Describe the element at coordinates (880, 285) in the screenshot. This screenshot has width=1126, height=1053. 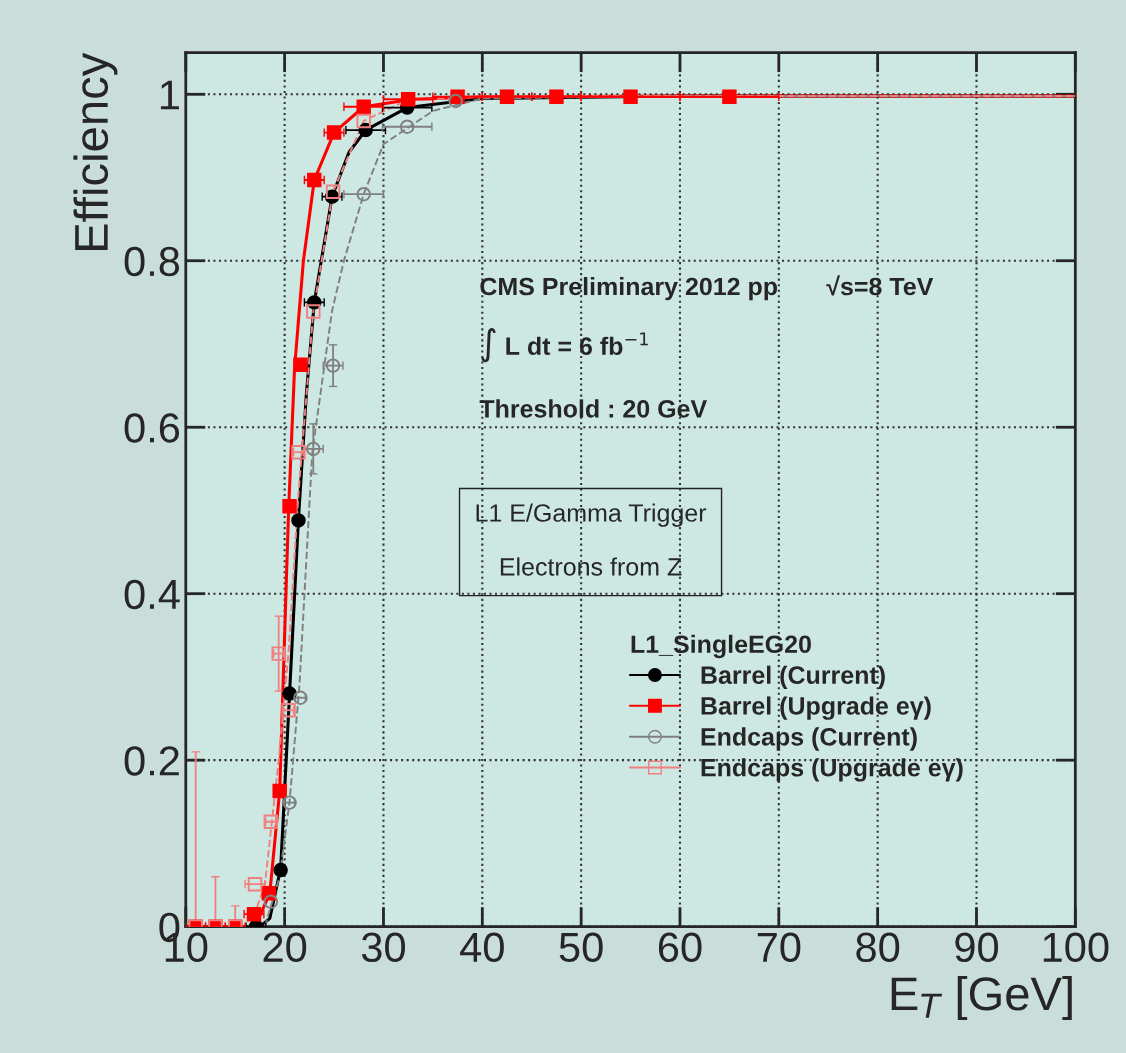
I see `annotation: √s=8 TeV` at that location.